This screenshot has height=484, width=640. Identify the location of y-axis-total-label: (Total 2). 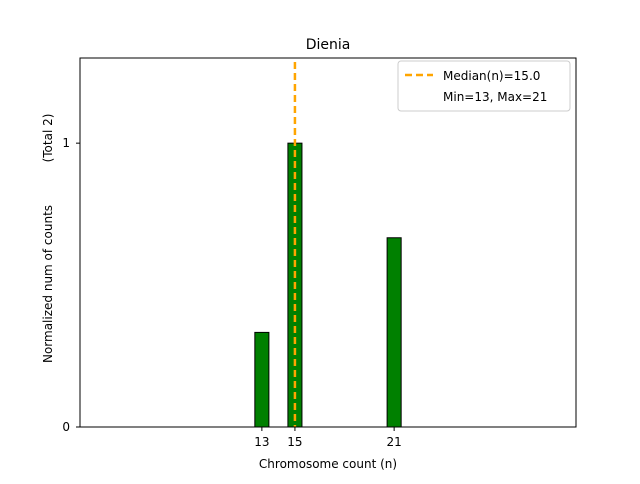
(48, 138).